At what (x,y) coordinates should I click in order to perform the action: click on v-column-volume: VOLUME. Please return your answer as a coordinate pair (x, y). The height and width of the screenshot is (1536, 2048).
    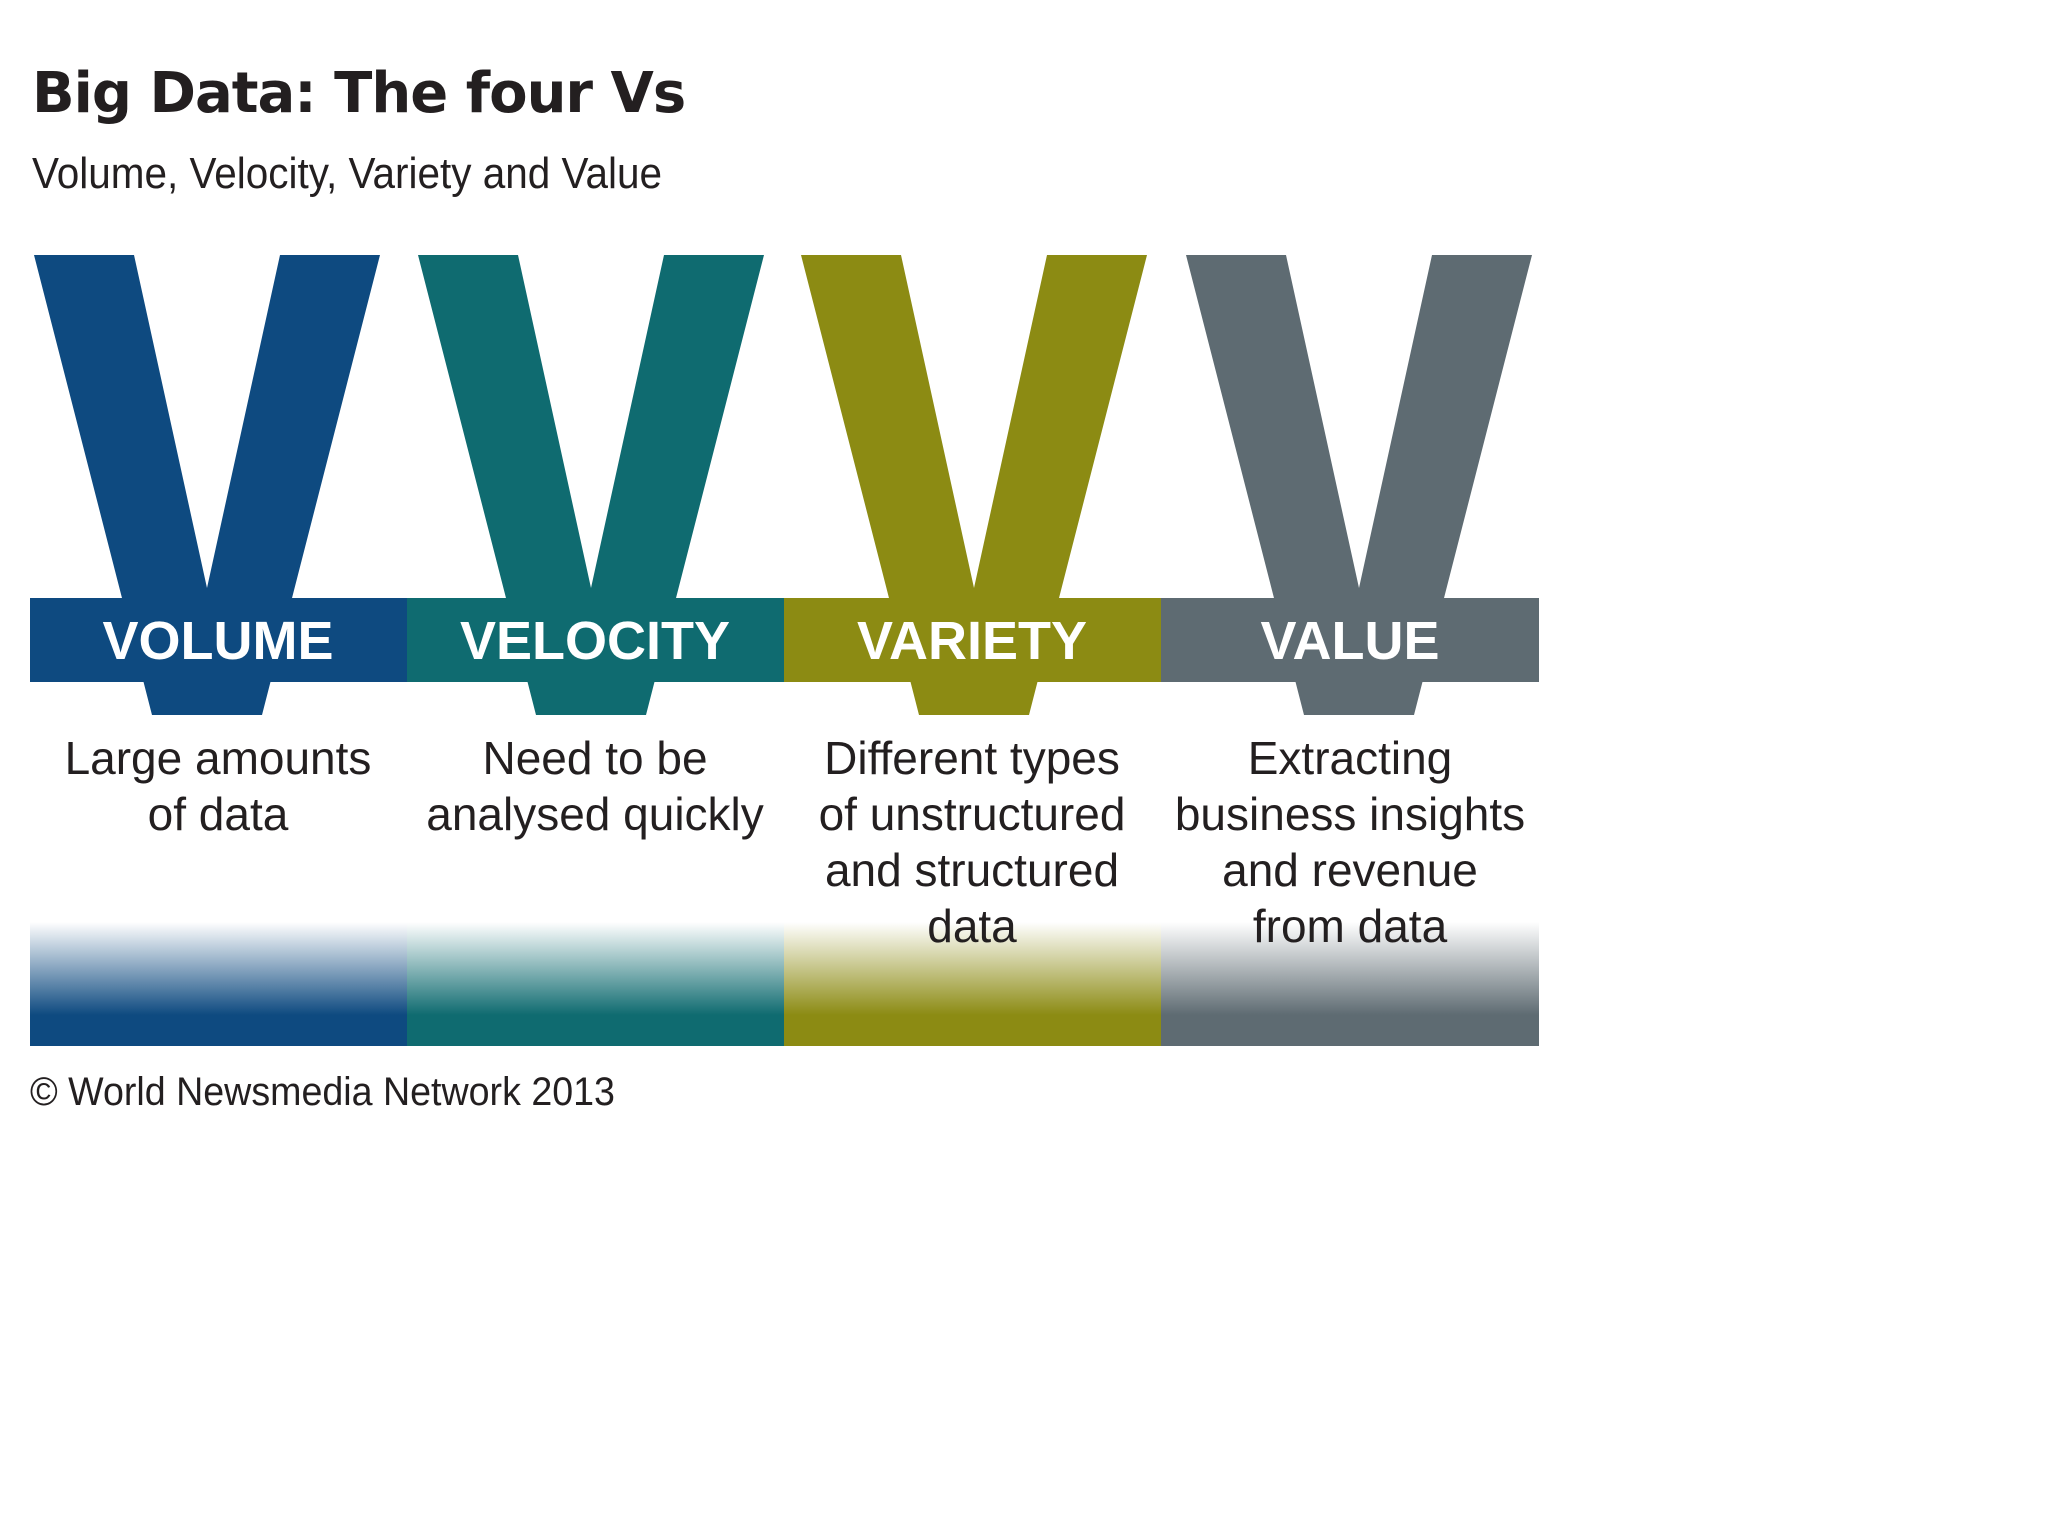
    Looking at the image, I should click on (218, 650).